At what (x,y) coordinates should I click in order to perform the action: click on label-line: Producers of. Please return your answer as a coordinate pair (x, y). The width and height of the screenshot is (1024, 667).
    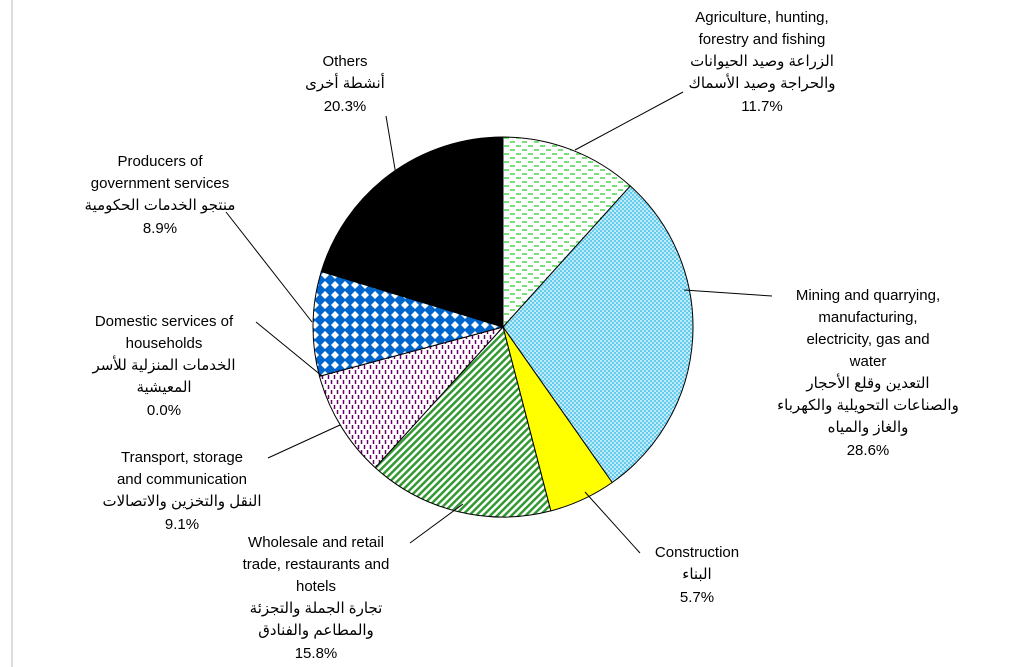
    Looking at the image, I should click on (160, 161).